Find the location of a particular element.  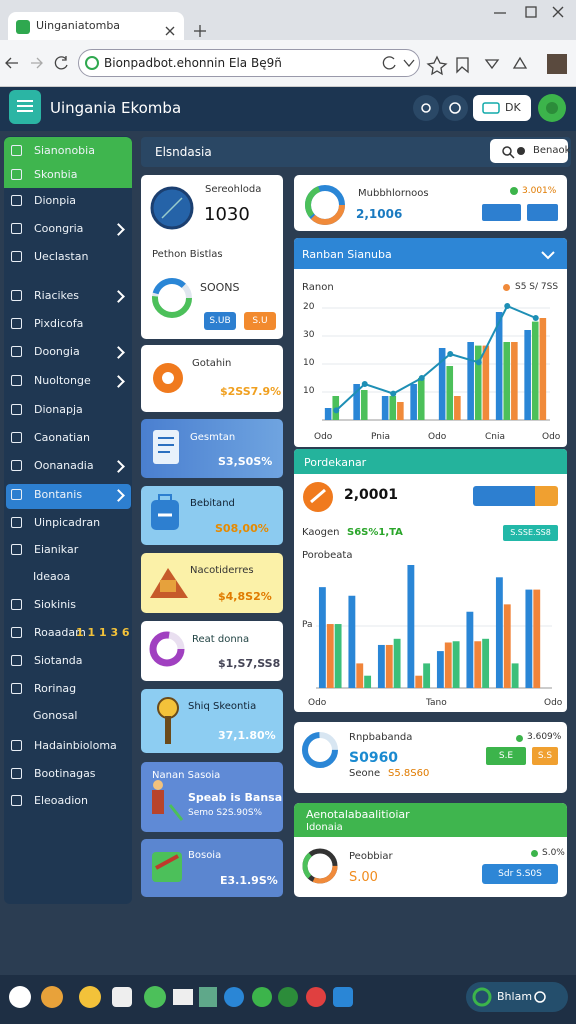

button: S.SSE.SS8 is located at coordinates (530, 533).